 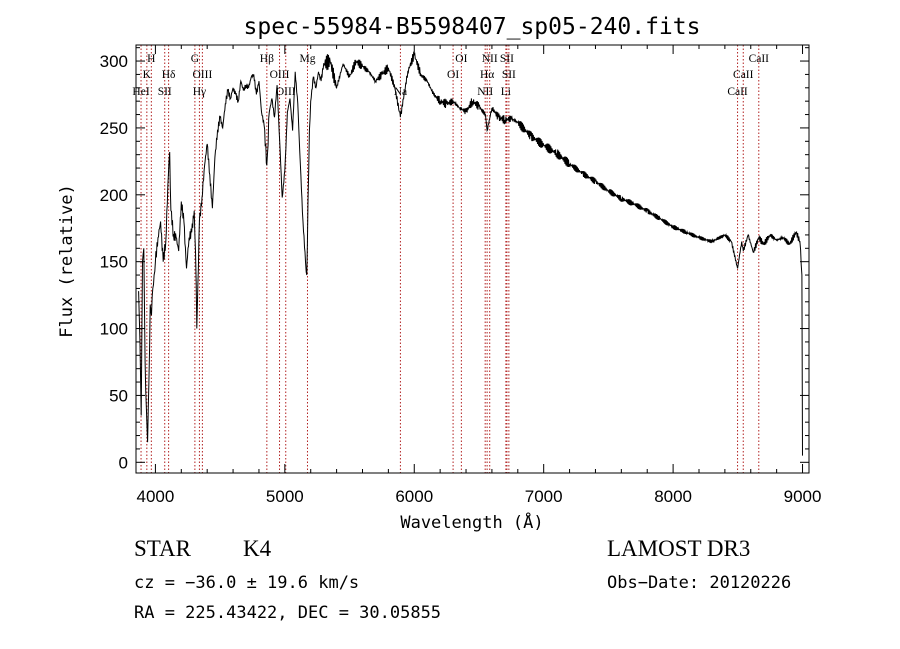 What do you see at coordinates (544, 496) in the screenshot?
I see `x-tick-label: 7000` at bounding box center [544, 496].